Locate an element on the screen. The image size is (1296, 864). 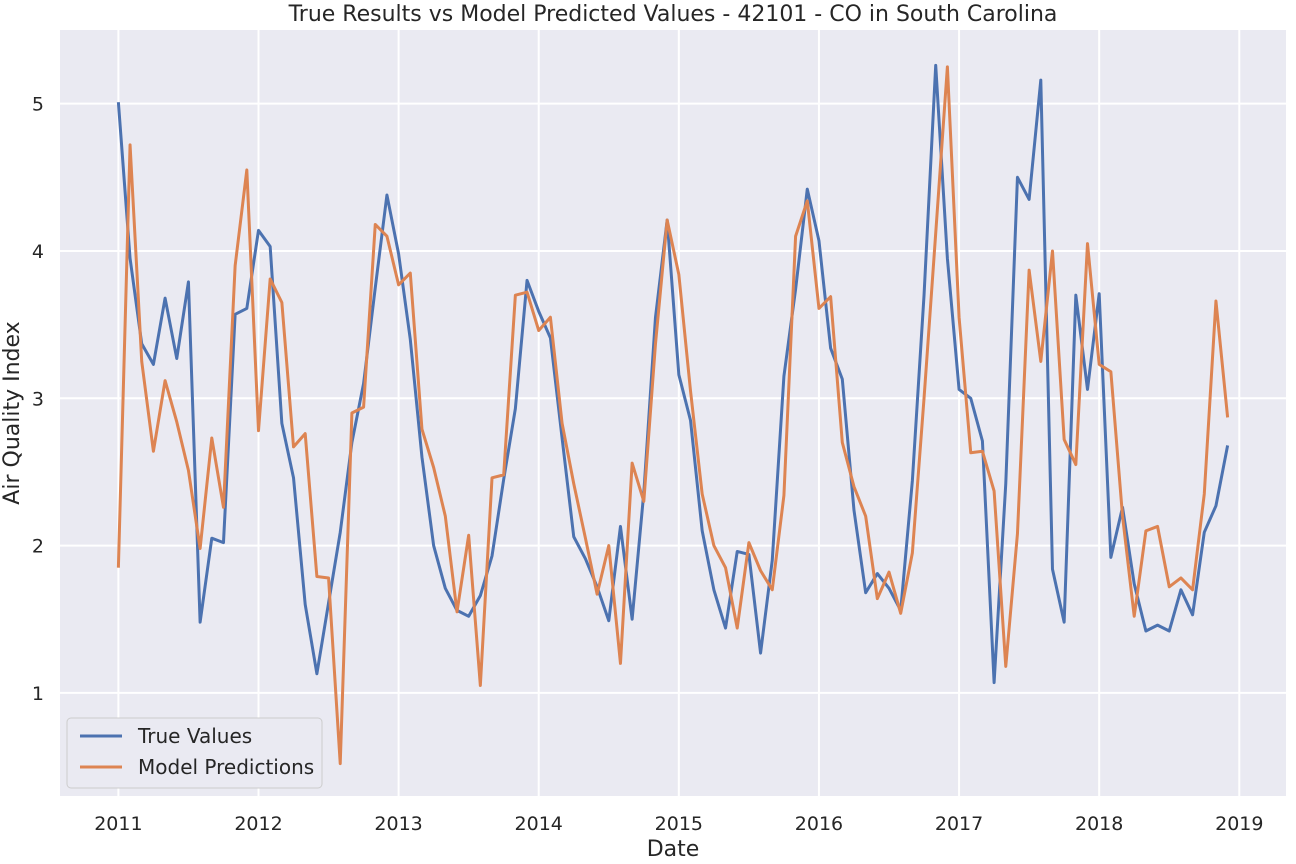
y-tick-label: 3 is located at coordinates (38, 399).